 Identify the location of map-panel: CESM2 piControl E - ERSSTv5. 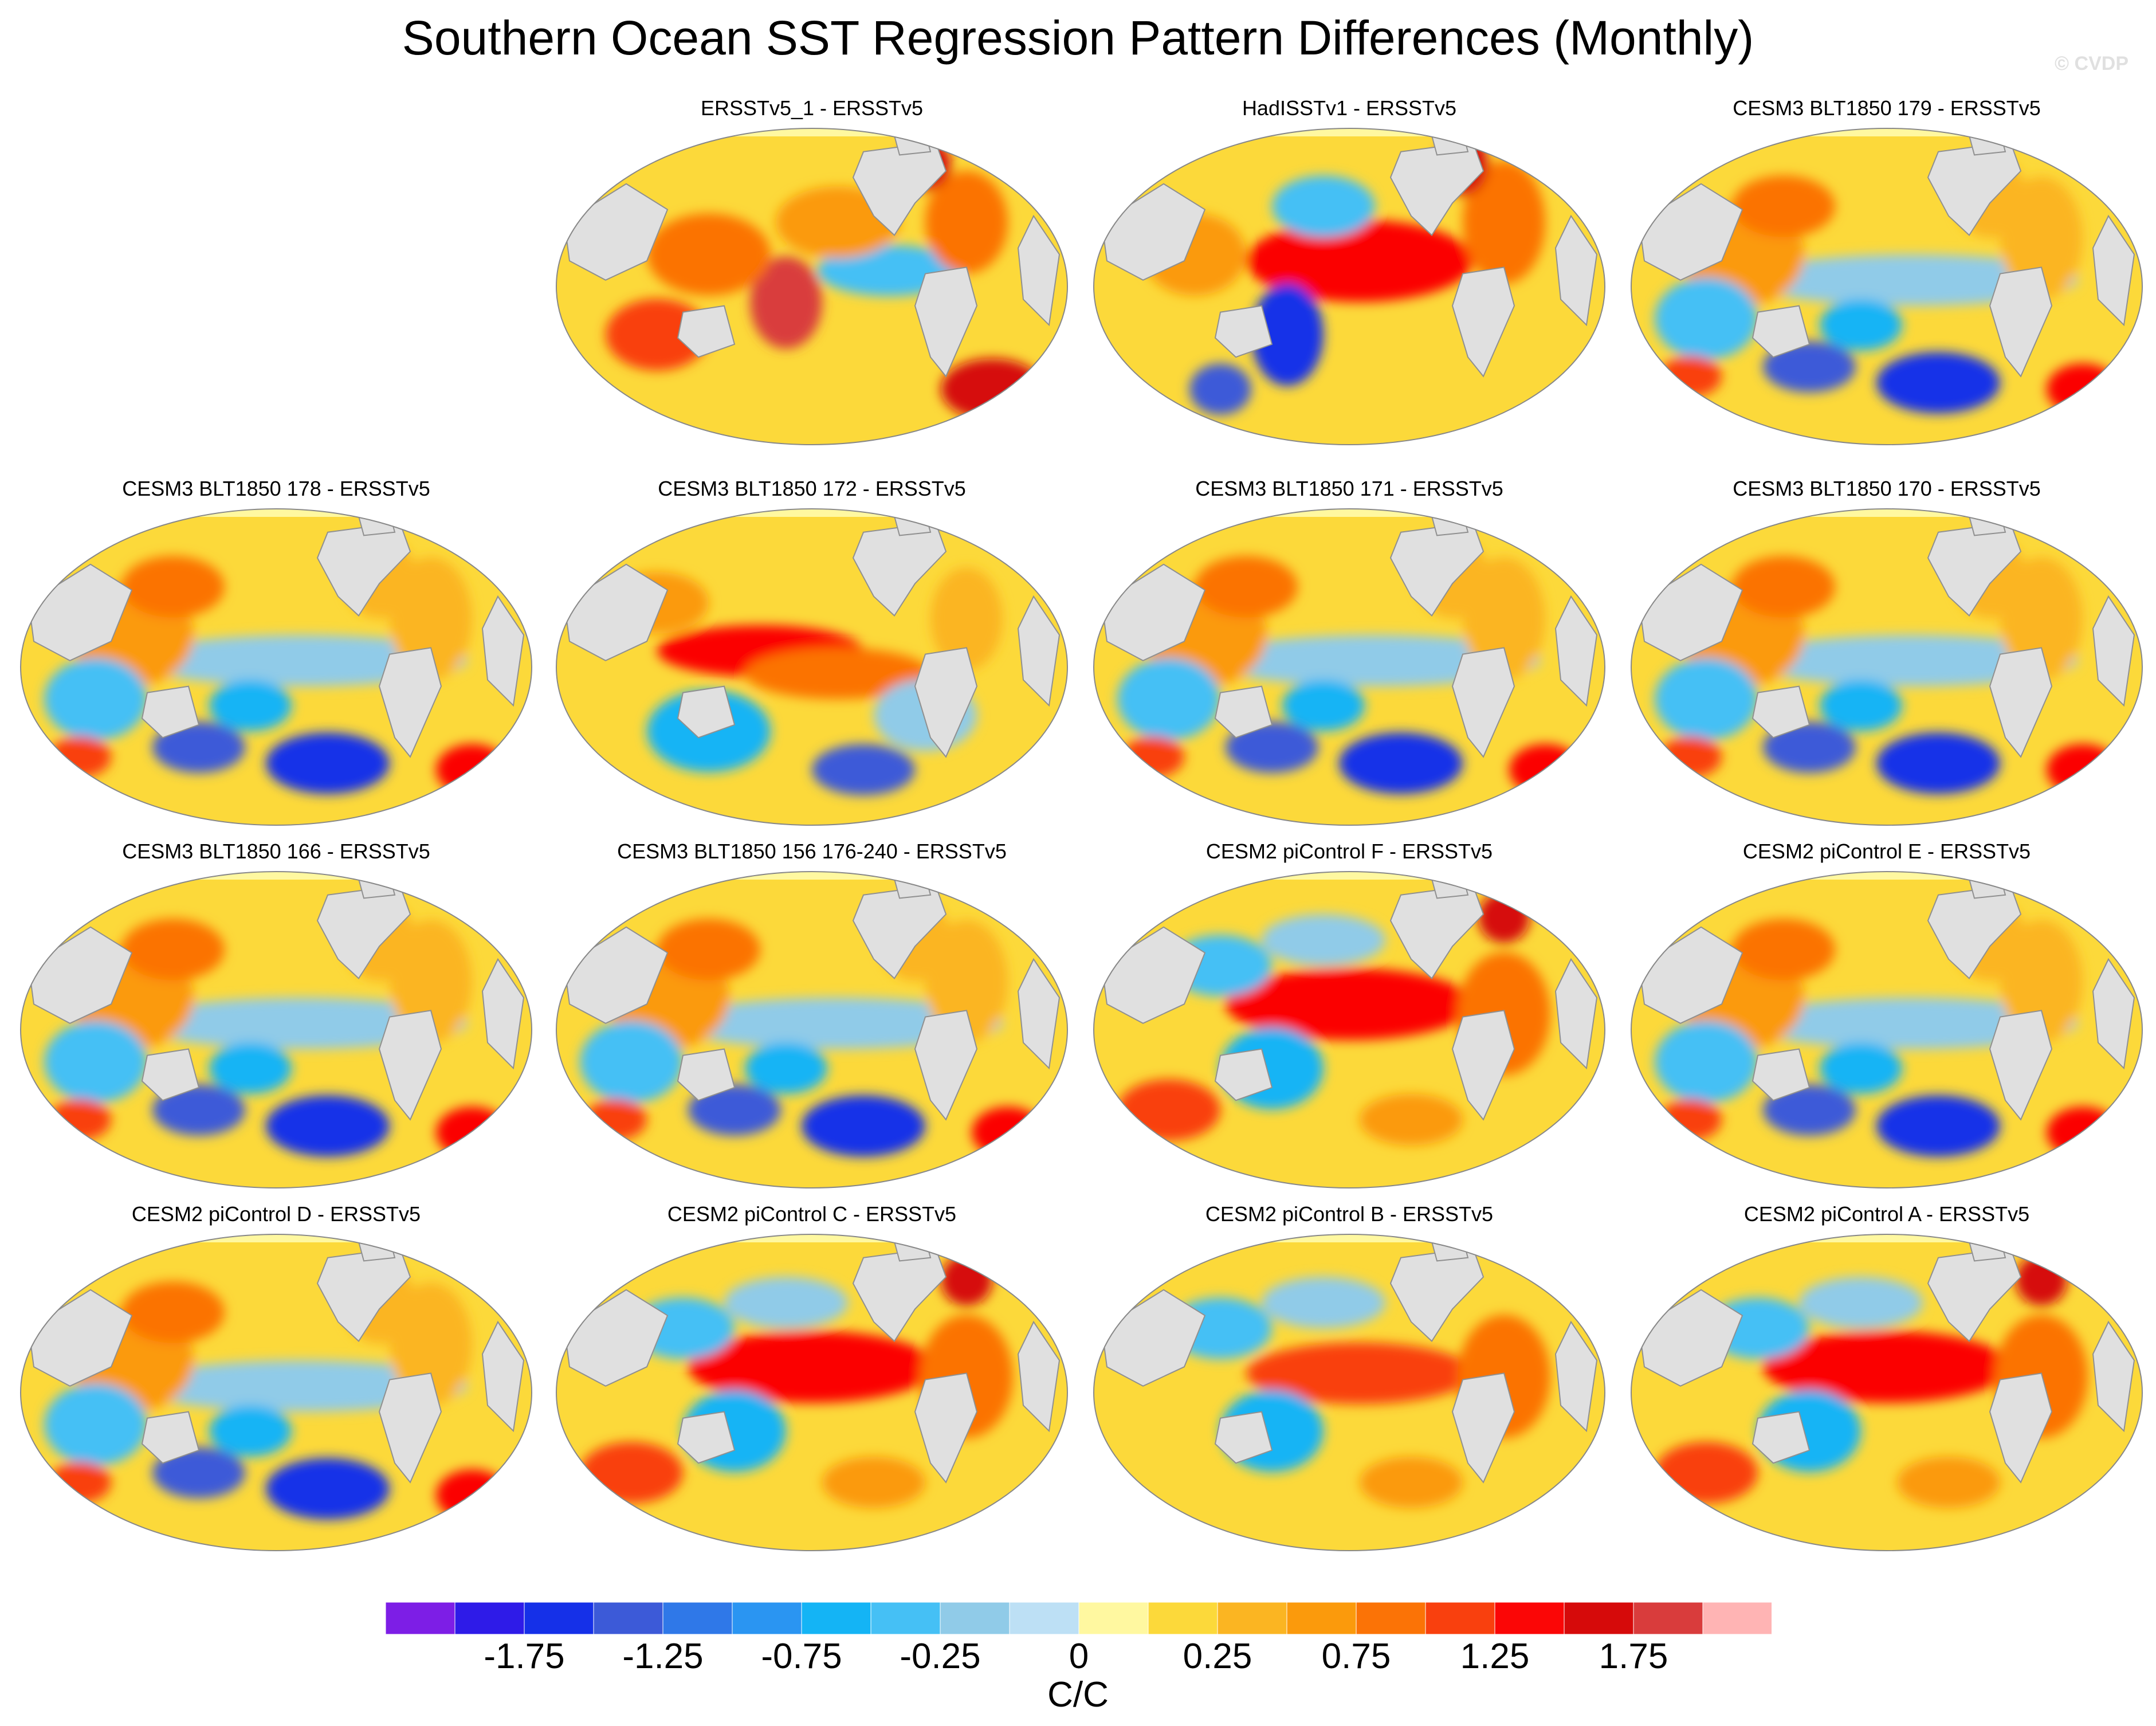
(1886, 1018).